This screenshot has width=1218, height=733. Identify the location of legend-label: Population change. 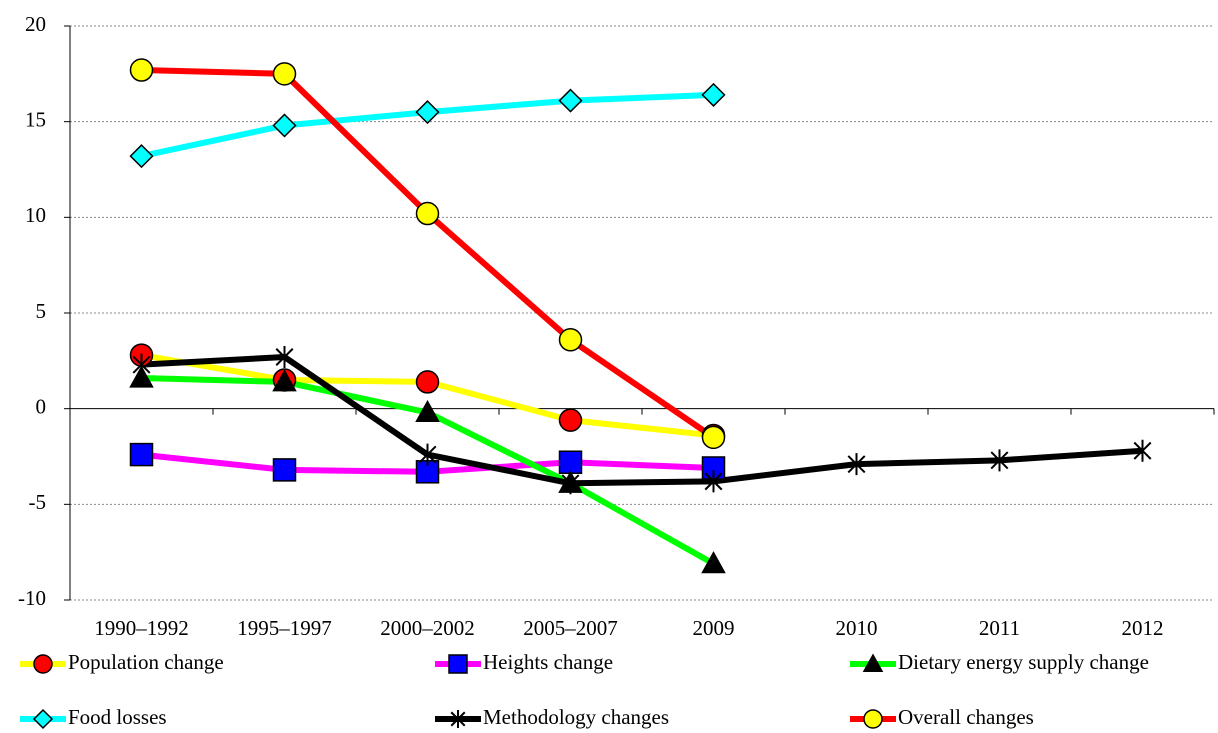
(146, 662).